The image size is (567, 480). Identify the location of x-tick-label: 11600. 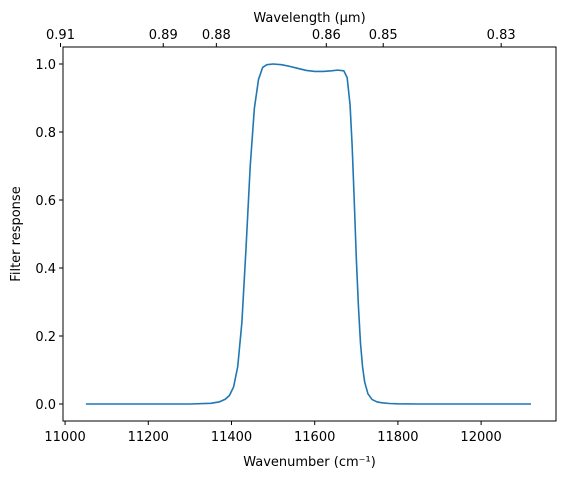
(314, 437).